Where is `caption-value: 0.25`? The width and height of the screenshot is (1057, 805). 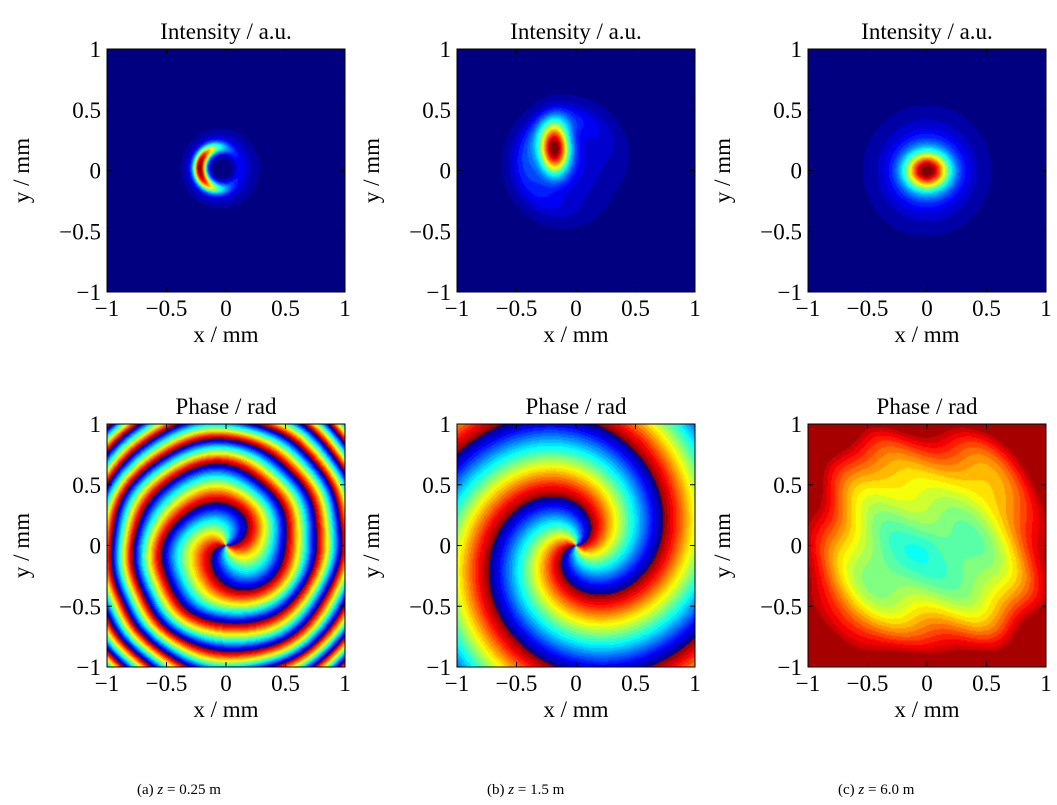 caption-value: 0.25 is located at coordinates (194, 790).